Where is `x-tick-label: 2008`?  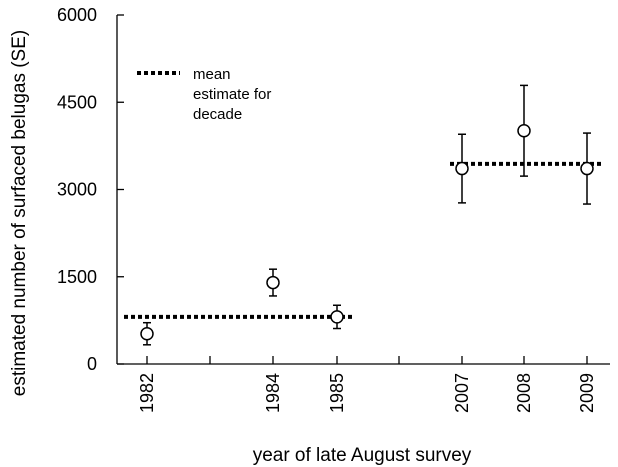 x-tick-label: 2008 is located at coordinates (524, 393).